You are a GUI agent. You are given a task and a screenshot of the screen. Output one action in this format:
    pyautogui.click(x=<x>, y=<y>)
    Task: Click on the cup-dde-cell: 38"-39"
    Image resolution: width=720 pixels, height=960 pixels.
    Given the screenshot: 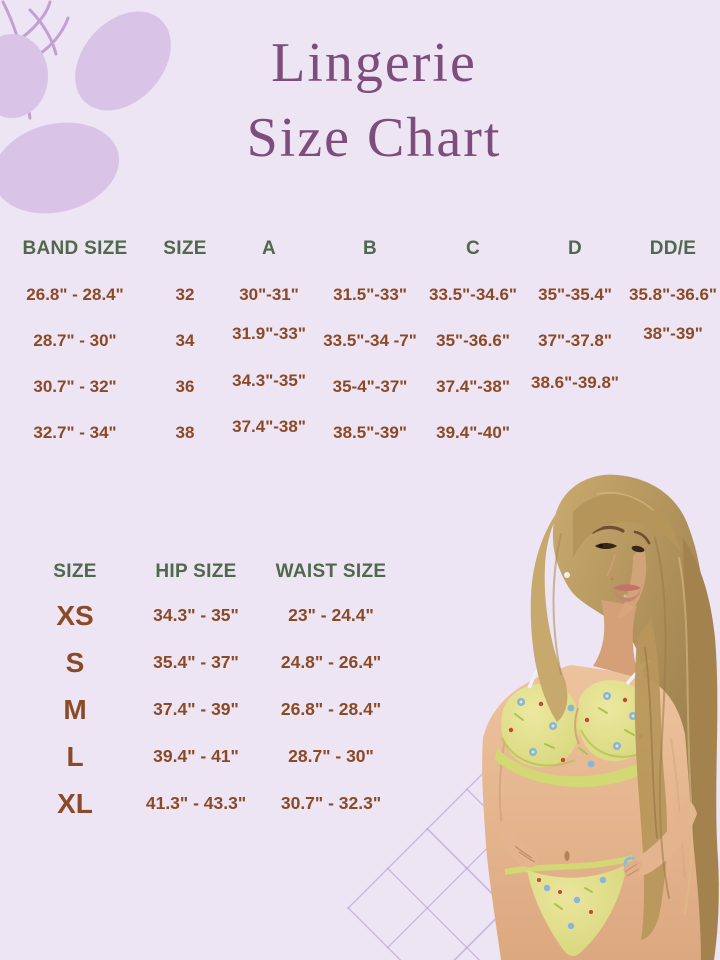 What is the action you would take?
    pyautogui.click(x=673, y=333)
    